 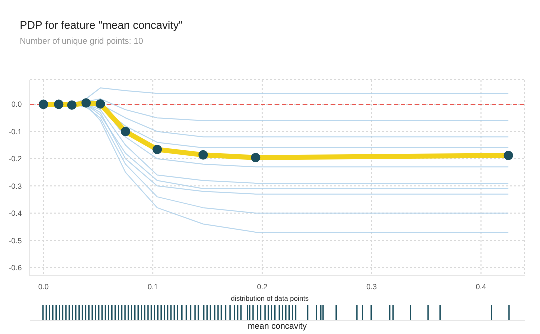 What do you see at coordinates (82, 41) in the screenshot?
I see `chart-subtitle: Number of unique grid points: 10` at bounding box center [82, 41].